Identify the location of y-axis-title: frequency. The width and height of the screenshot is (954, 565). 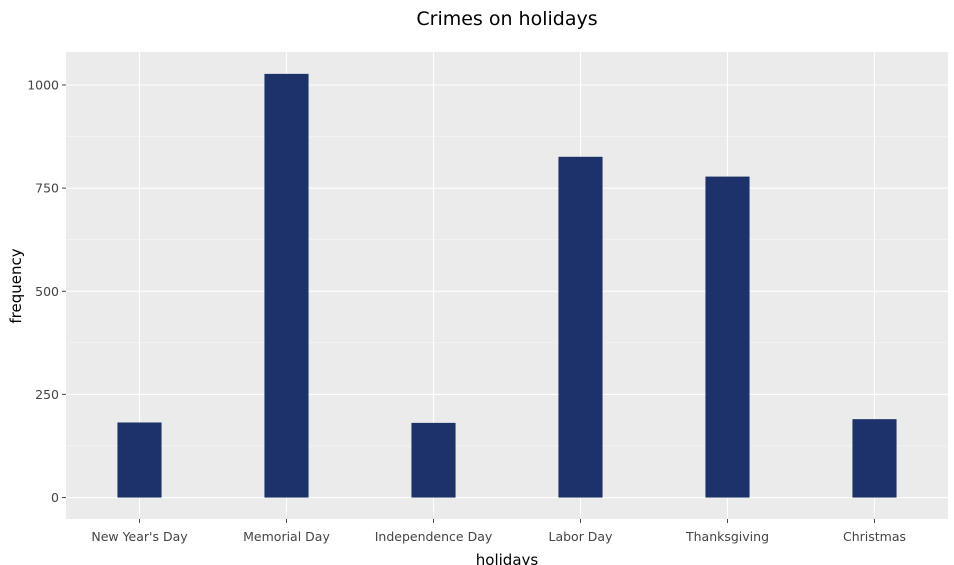
(16, 285).